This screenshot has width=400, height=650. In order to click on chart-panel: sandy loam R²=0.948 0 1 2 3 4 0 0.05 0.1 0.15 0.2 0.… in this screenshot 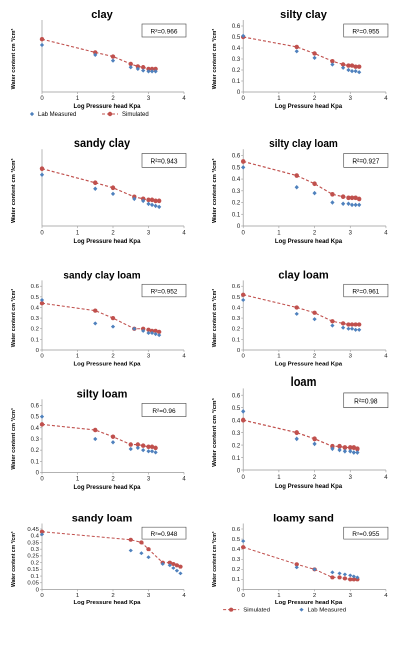, I will do `click(99, 562)`.